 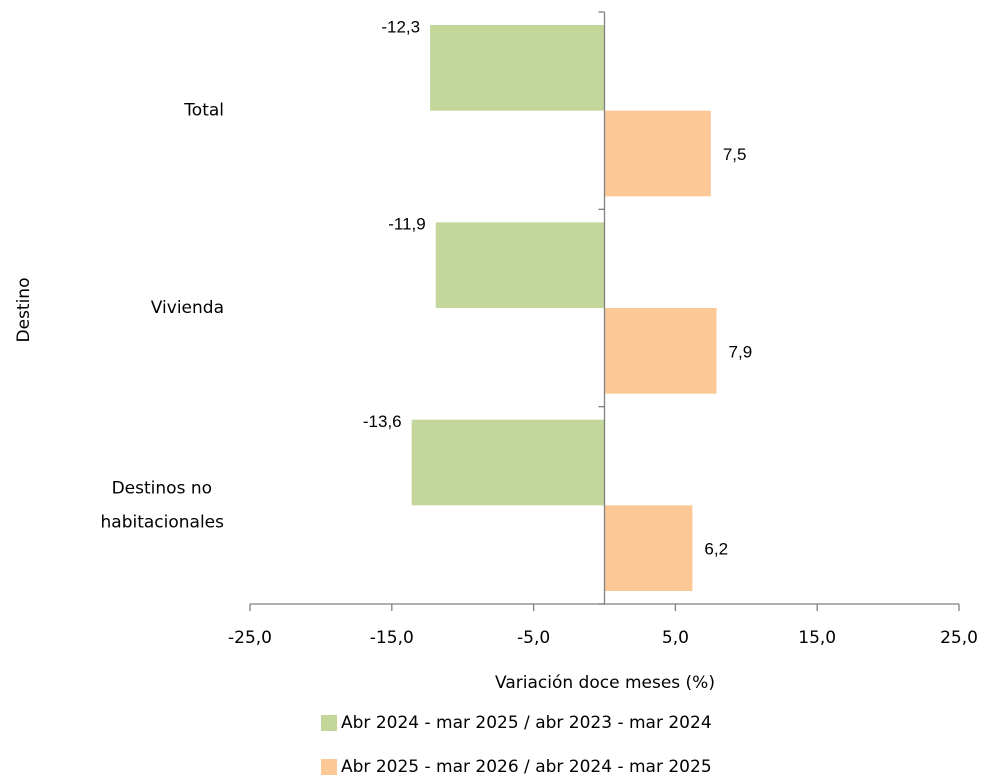 I want to click on data-label: -12,3, so click(x=400, y=26).